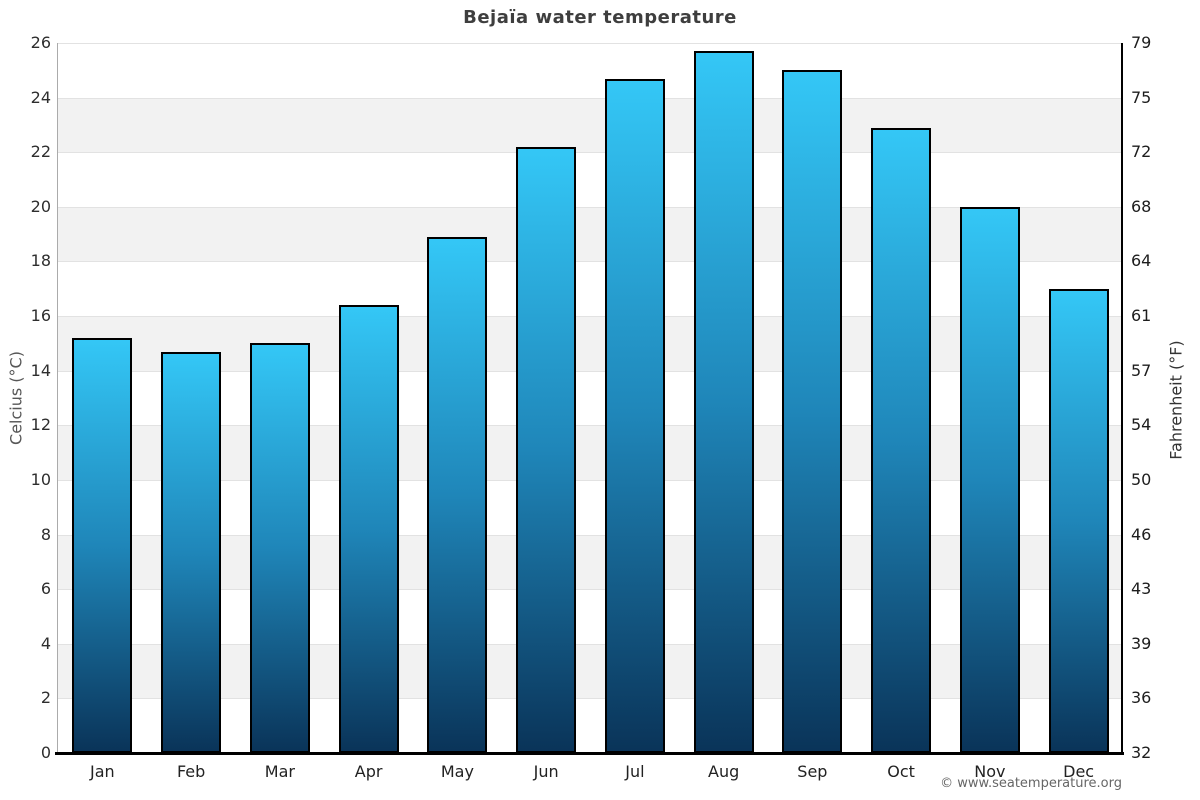 The height and width of the screenshot is (800, 1200). What do you see at coordinates (600, 17) in the screenshot?
I see `chart-title: Bejaïa water temperature` at bounding box center [600, 17].